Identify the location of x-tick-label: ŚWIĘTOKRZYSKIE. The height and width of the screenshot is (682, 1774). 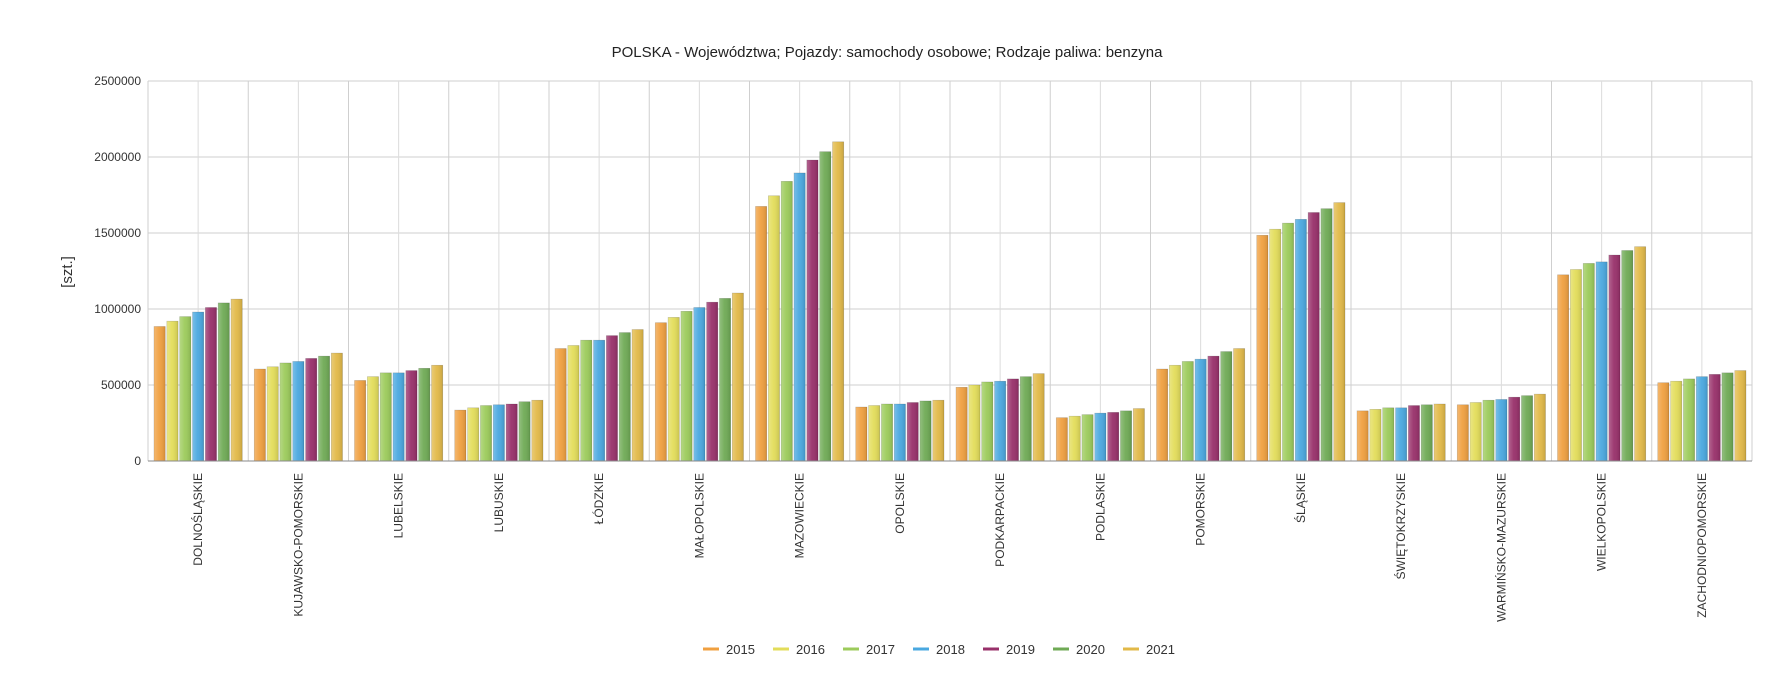
(1400, 526).